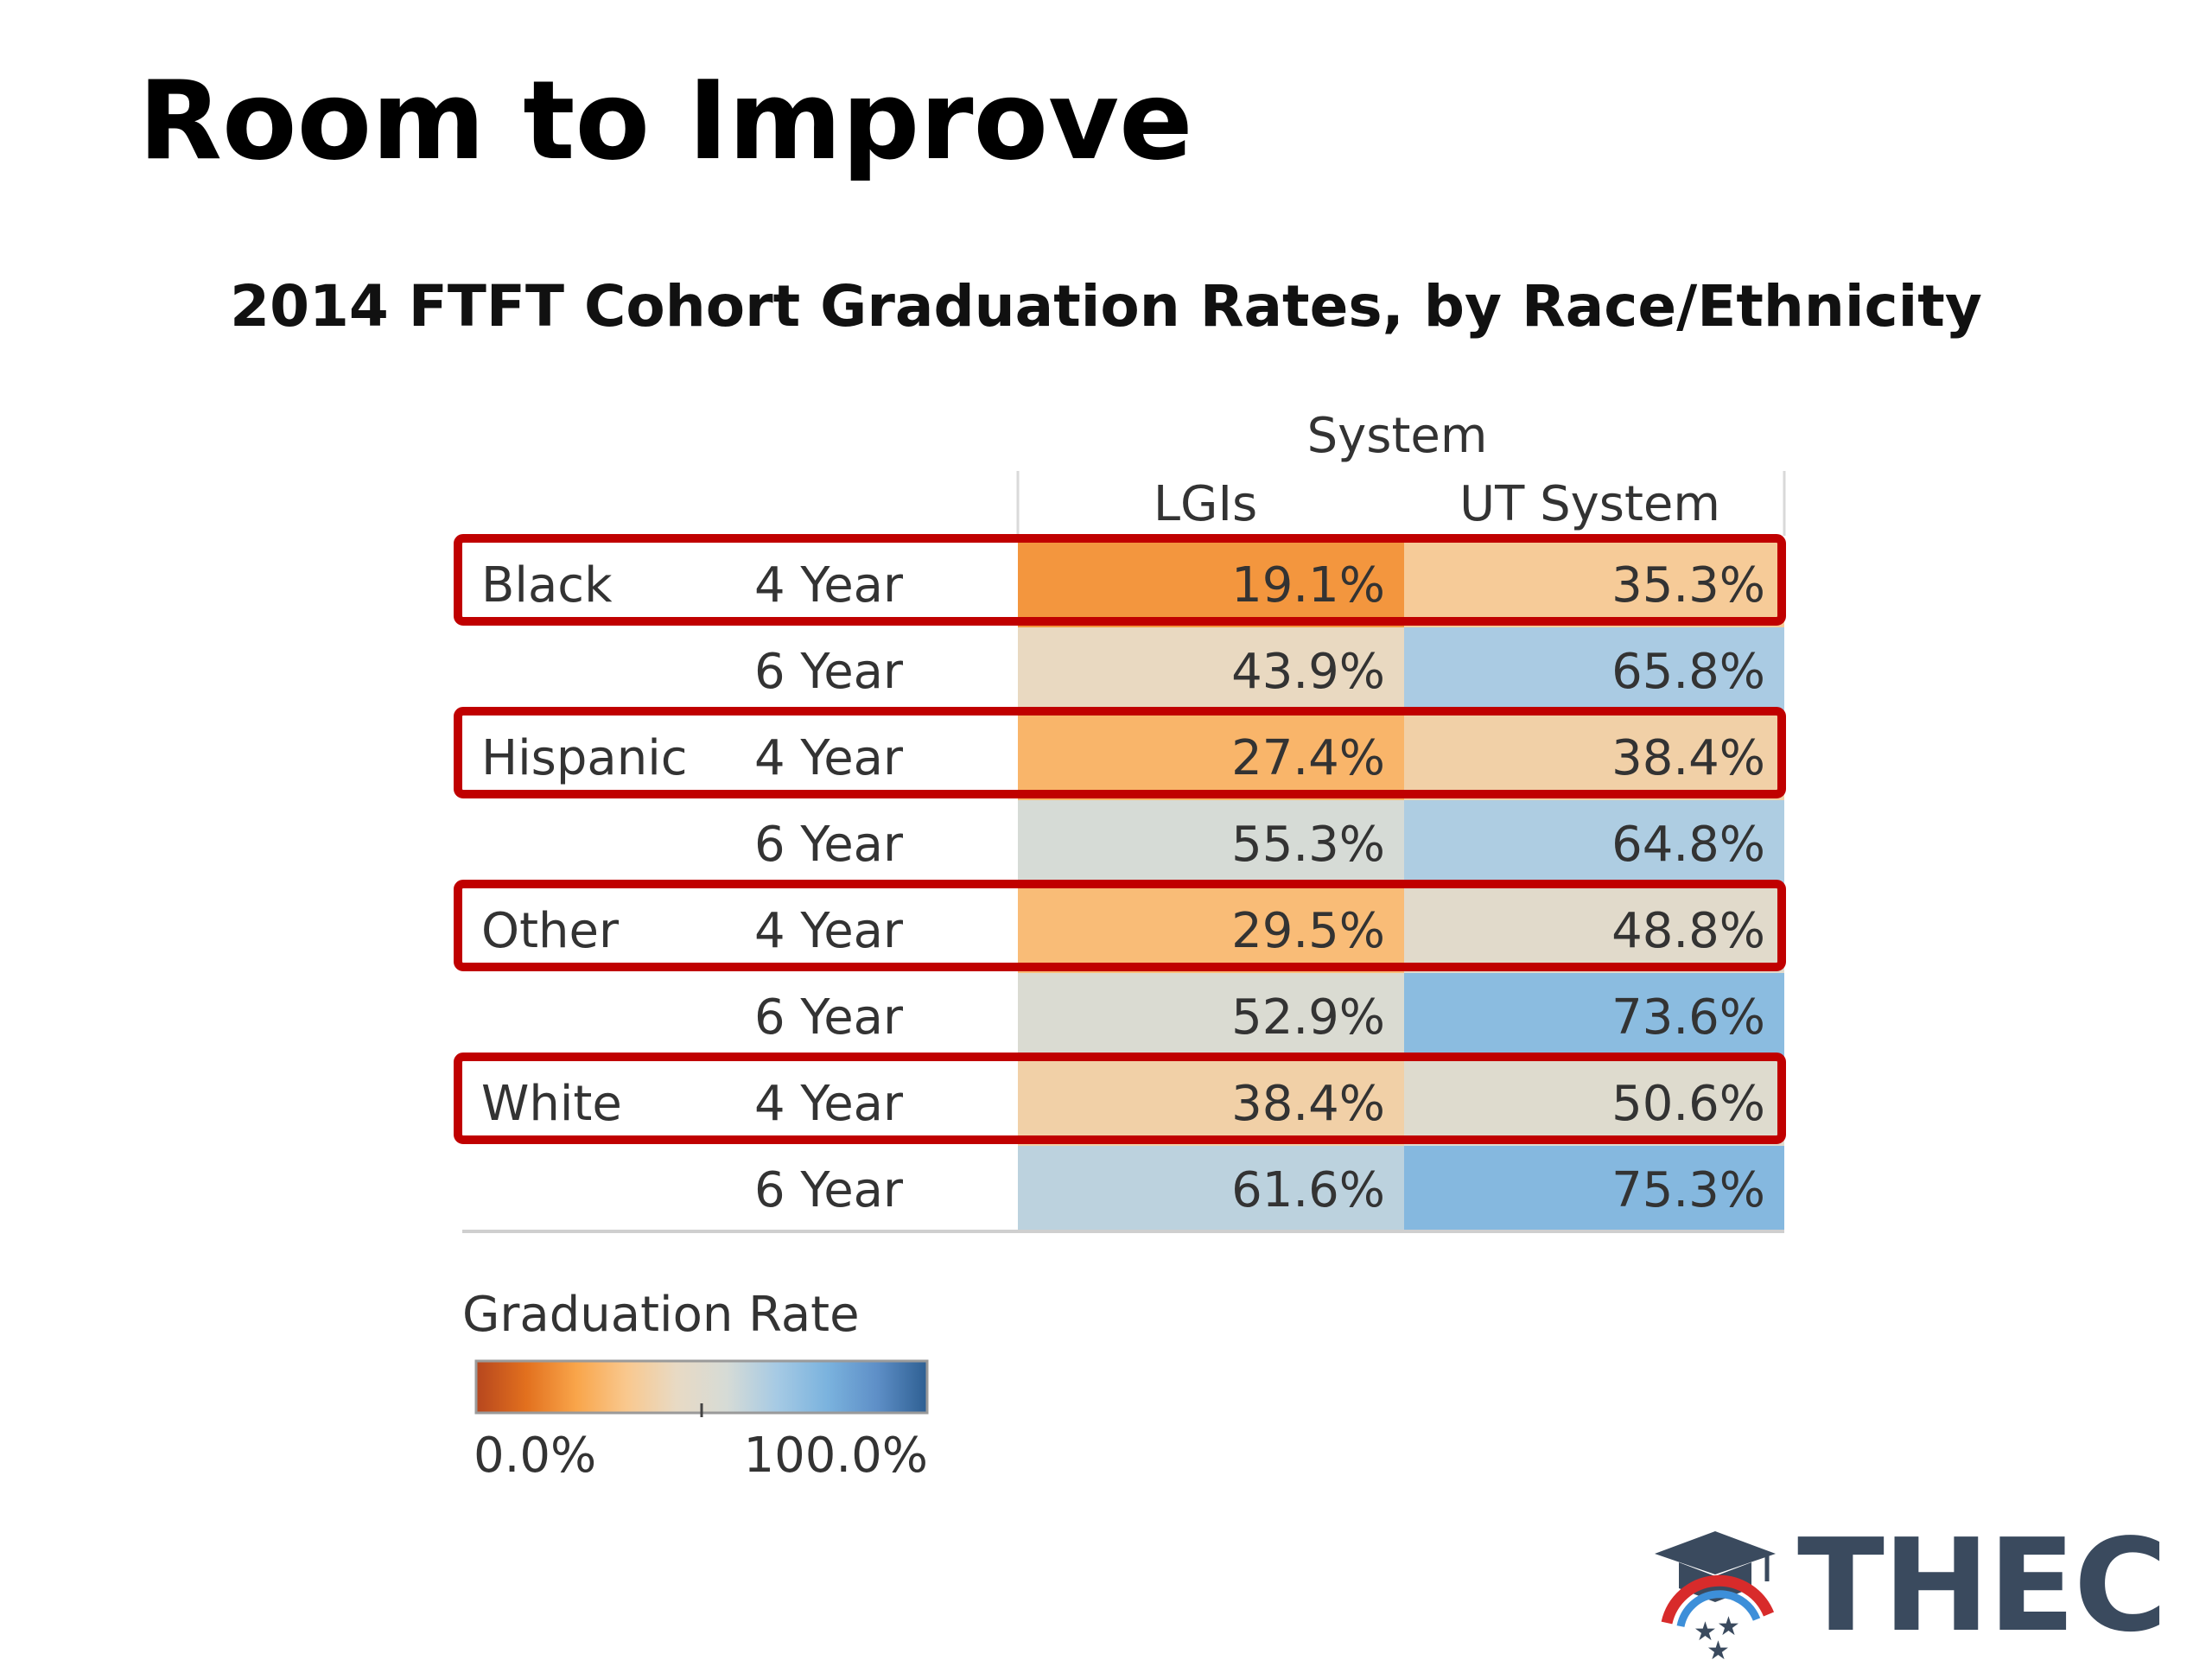  I want to click on heatmap-cell-white-6year-ut-system, so click(1594, 1189).